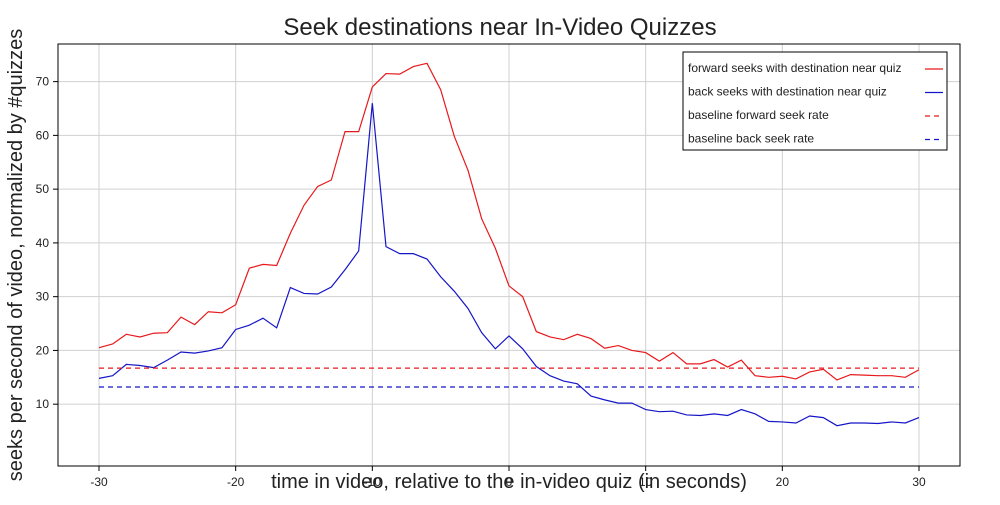 Image resolution: width=1000 pixels, height=505 pixels. Describe the element at coordinates (787, 92) in the screenshot. I see `legend-label: back seeks with destination near quiz` at that location.